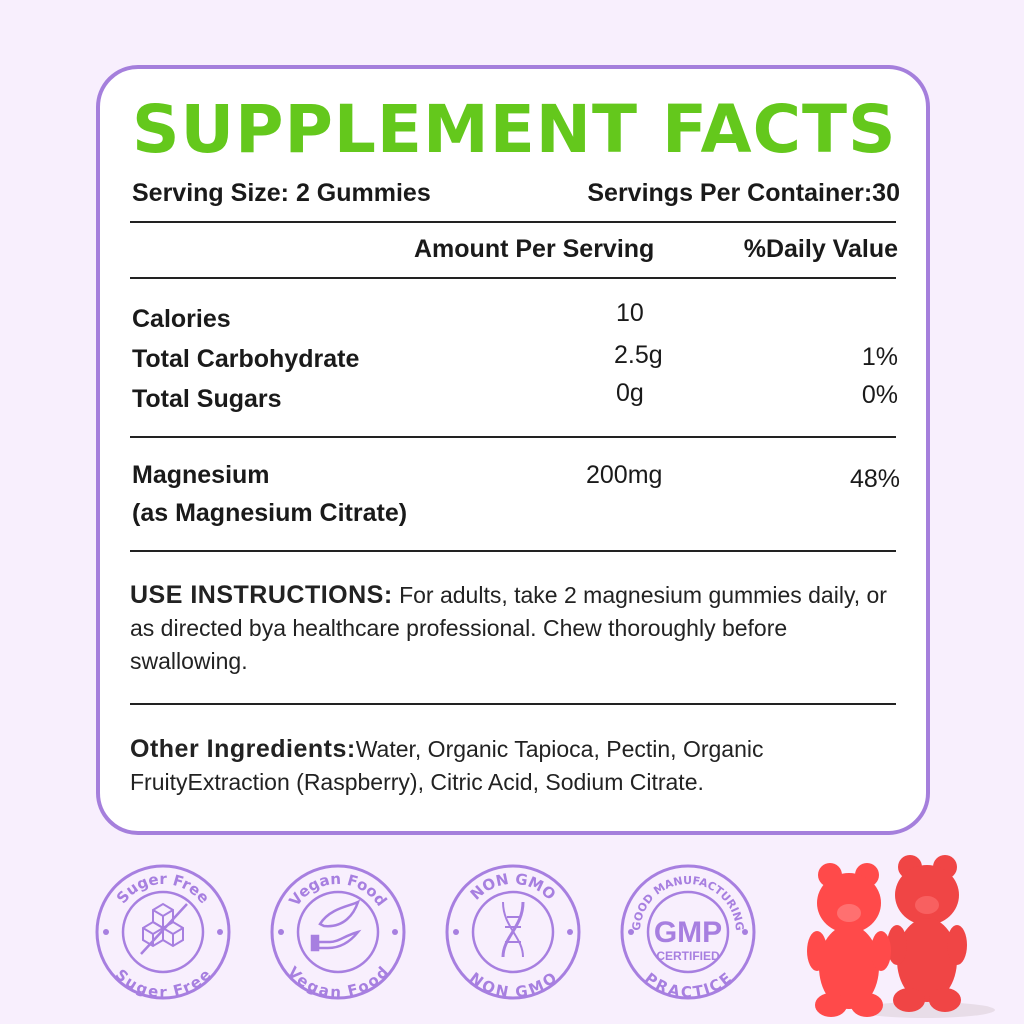 The image size is (1024, 1024). I want to click on gummy-bears-image, so click(901, 936).